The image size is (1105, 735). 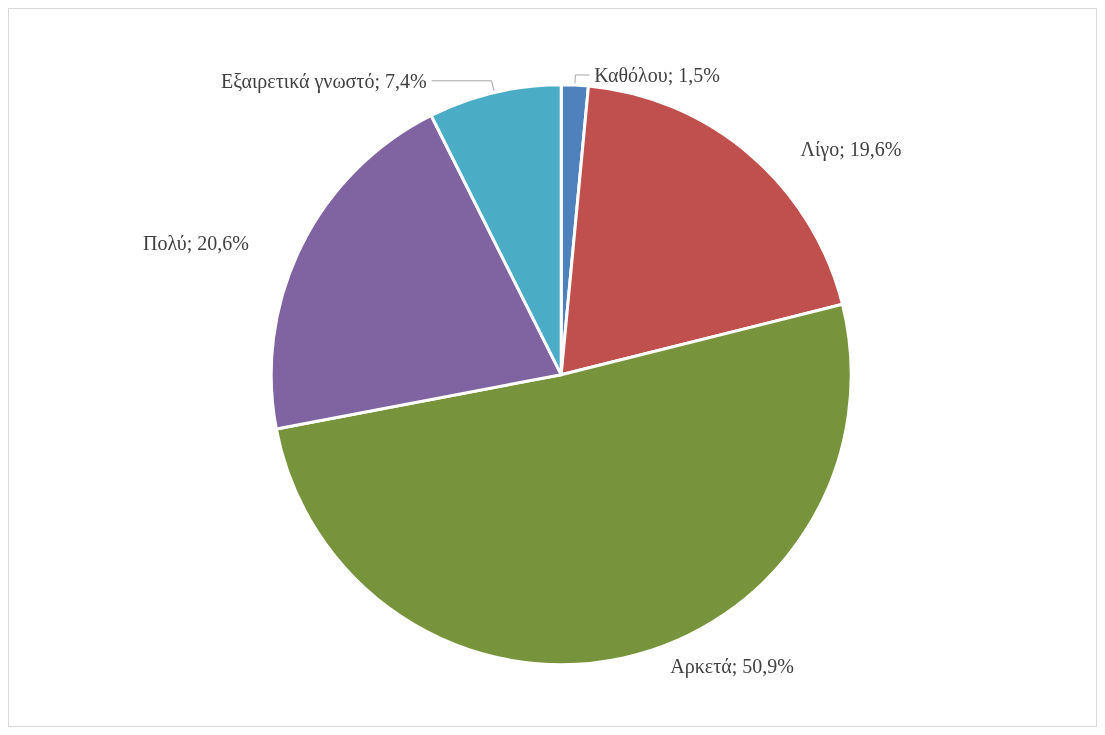 I want to click on slice-label: Αρκετά; 50,9%, so click(x=732, y=666).